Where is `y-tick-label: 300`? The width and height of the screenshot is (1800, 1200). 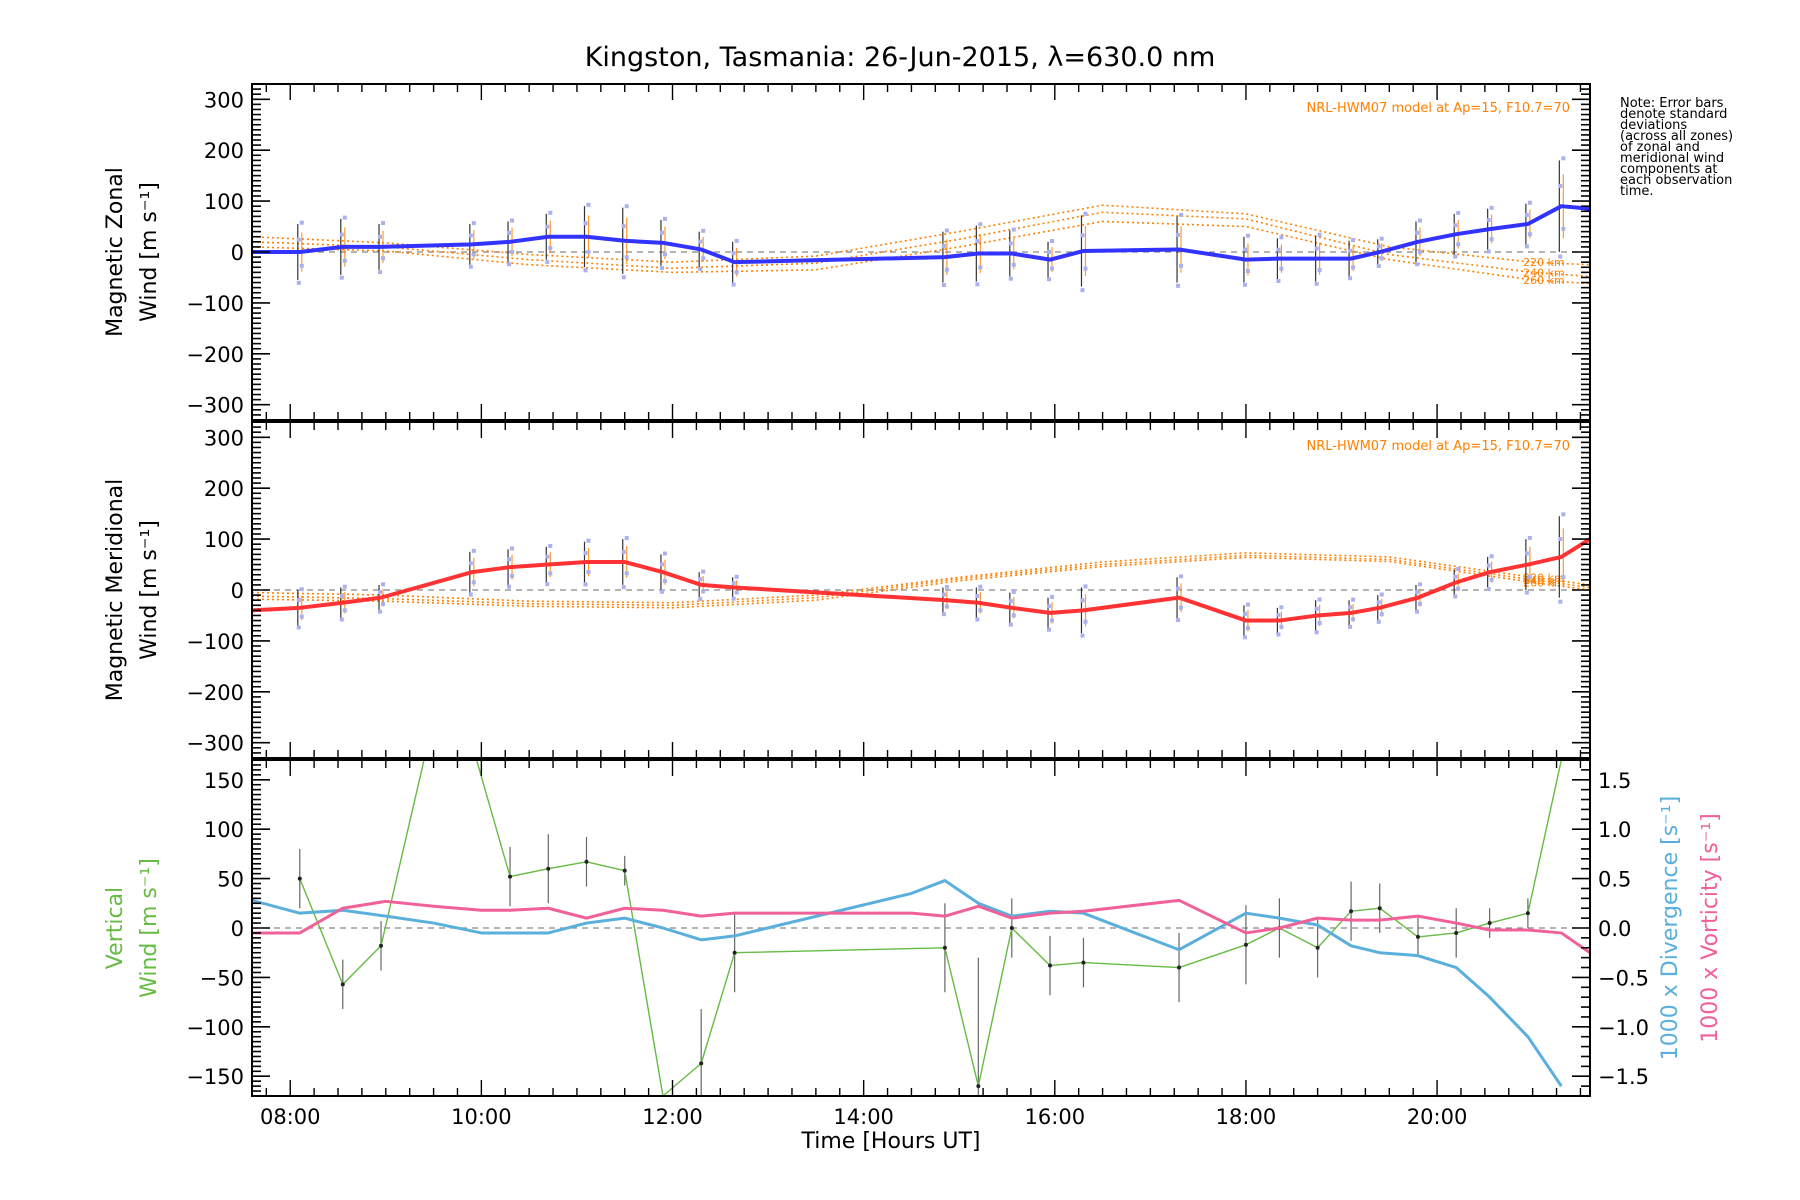 y-tick-label: 300 is located at coordinates (224, 100).